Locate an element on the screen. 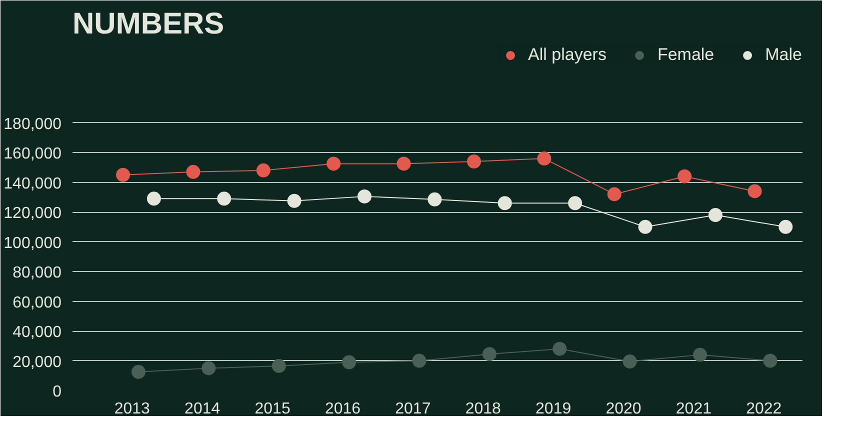 This screenshot has width=859, height=445. y-tick-label: 180,000 is located at coordinates (33, 124).